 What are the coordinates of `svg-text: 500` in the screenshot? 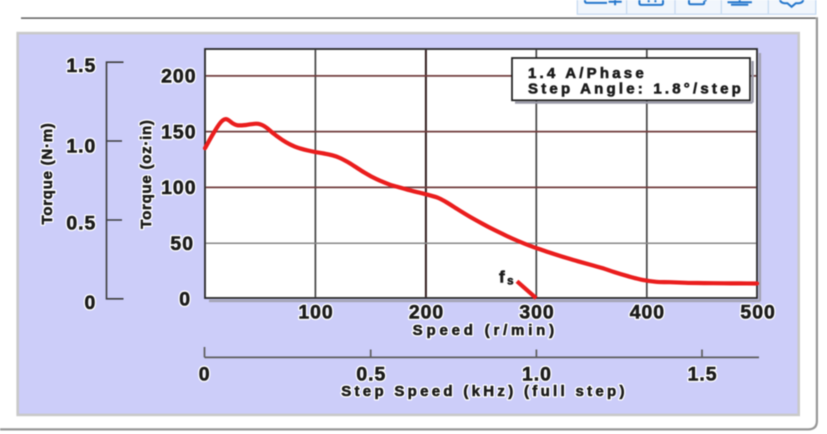 It's located at (757, 312).